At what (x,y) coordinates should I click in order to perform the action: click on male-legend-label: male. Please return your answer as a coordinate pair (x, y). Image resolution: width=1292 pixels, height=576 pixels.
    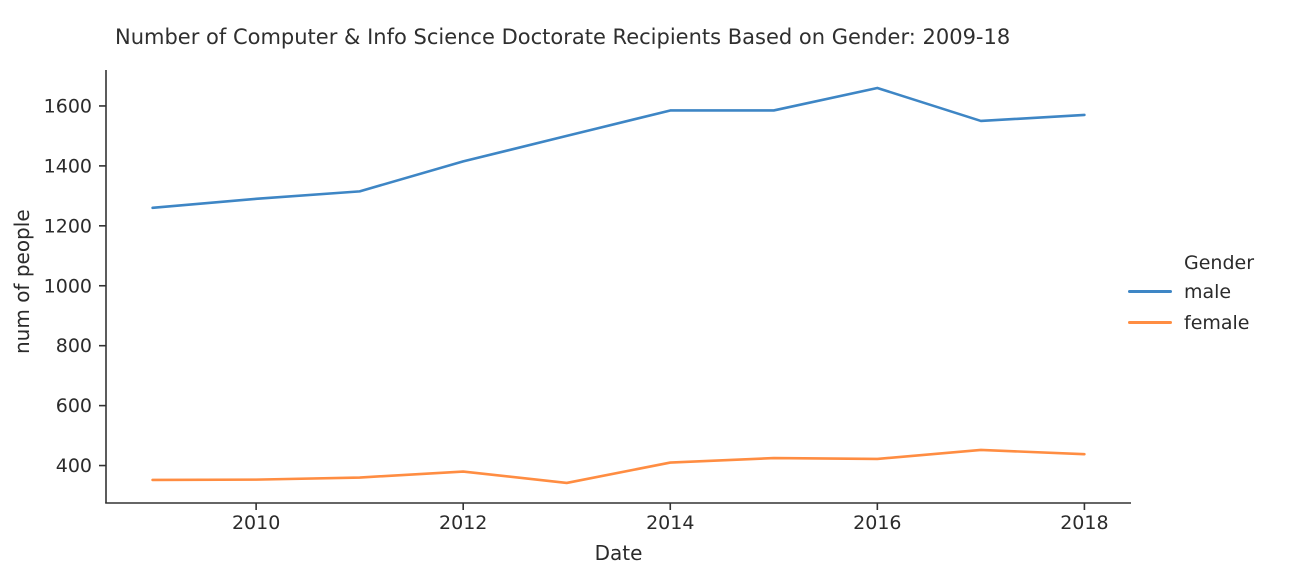
    Looking at the image, I should click on (1208, 291).